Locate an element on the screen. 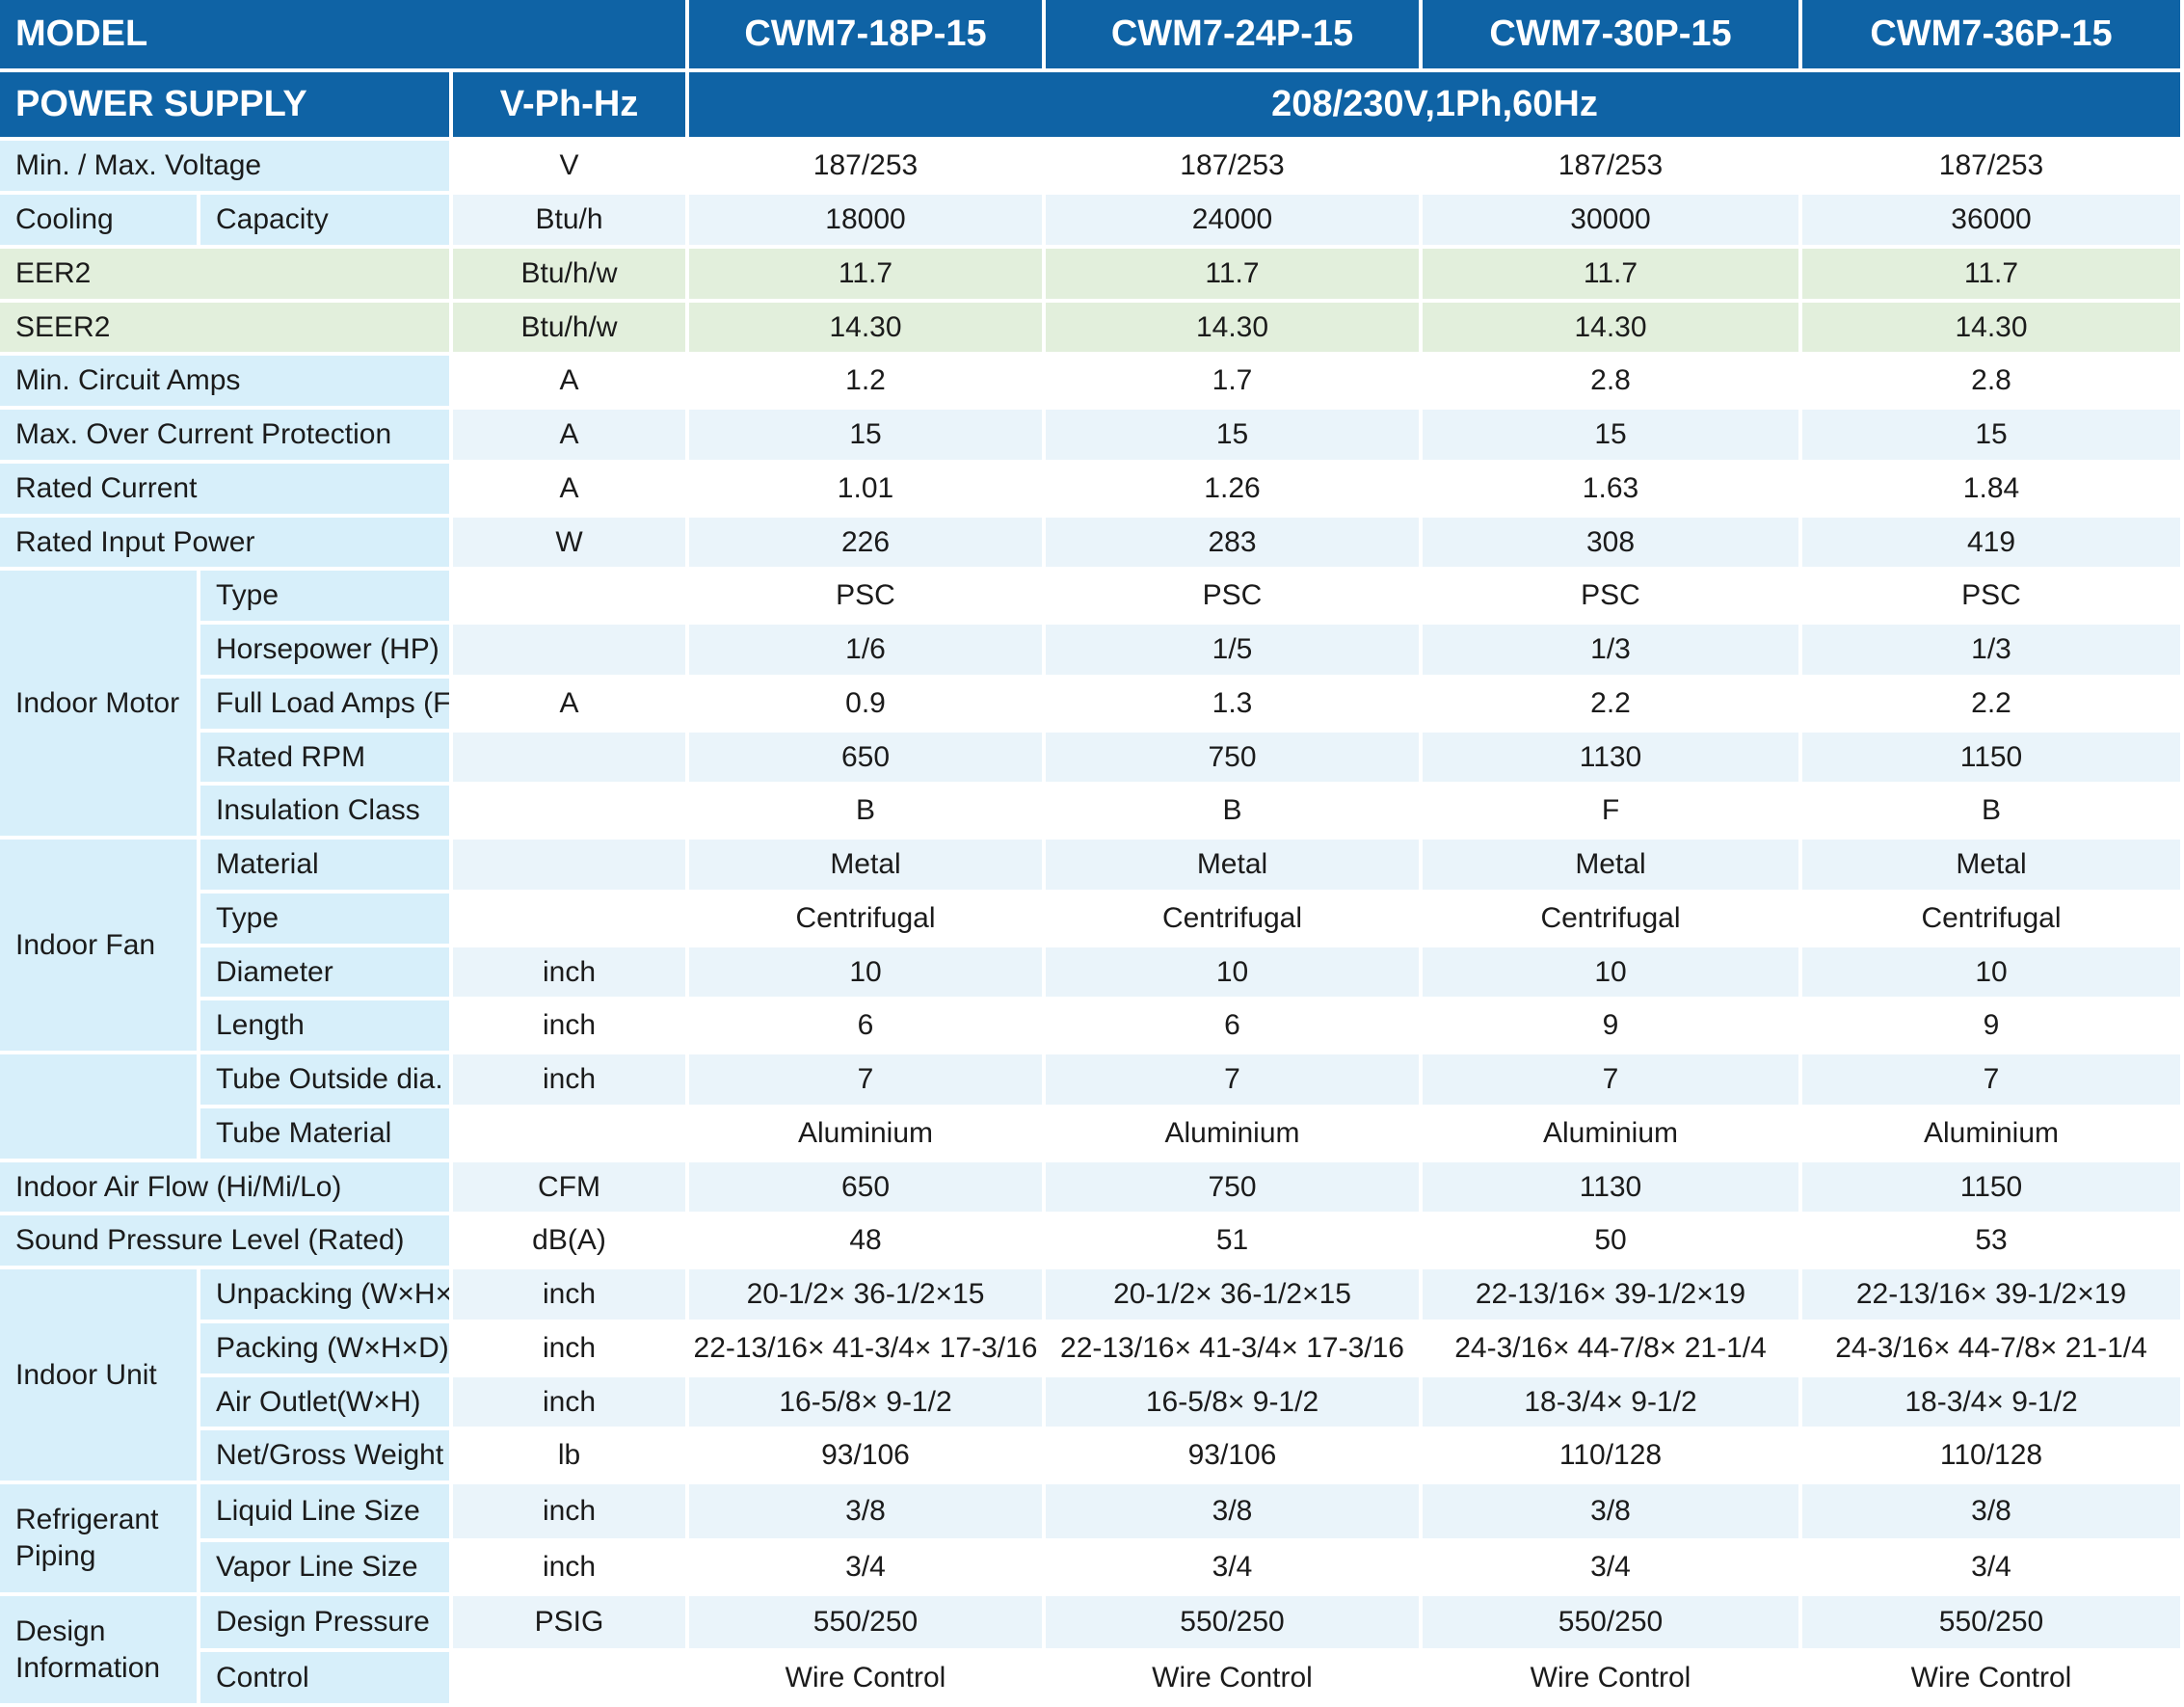  row-unit: Btu/h is located at coordinates (569, 220).